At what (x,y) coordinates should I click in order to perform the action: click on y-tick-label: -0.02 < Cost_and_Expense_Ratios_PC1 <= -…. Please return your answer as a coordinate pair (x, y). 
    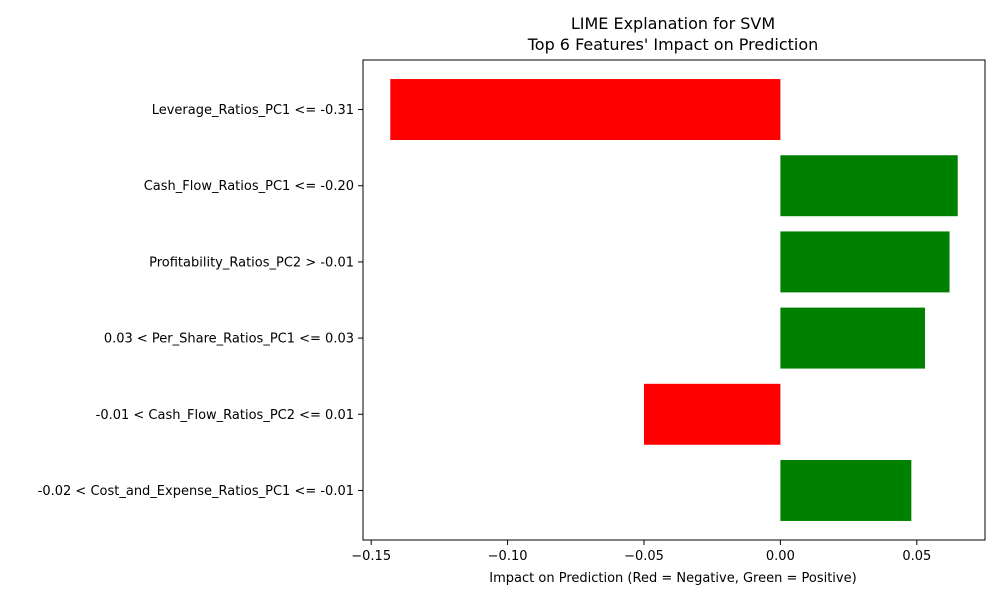
    Looking at the image, I should click on (196, 491).